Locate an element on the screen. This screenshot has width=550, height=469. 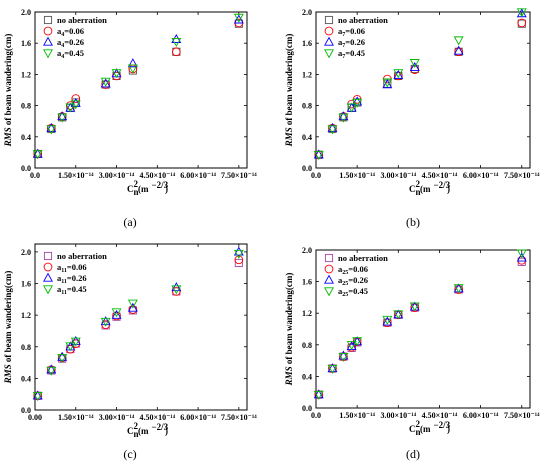
legend-label: no aberration is located at coordinates (82, 256).